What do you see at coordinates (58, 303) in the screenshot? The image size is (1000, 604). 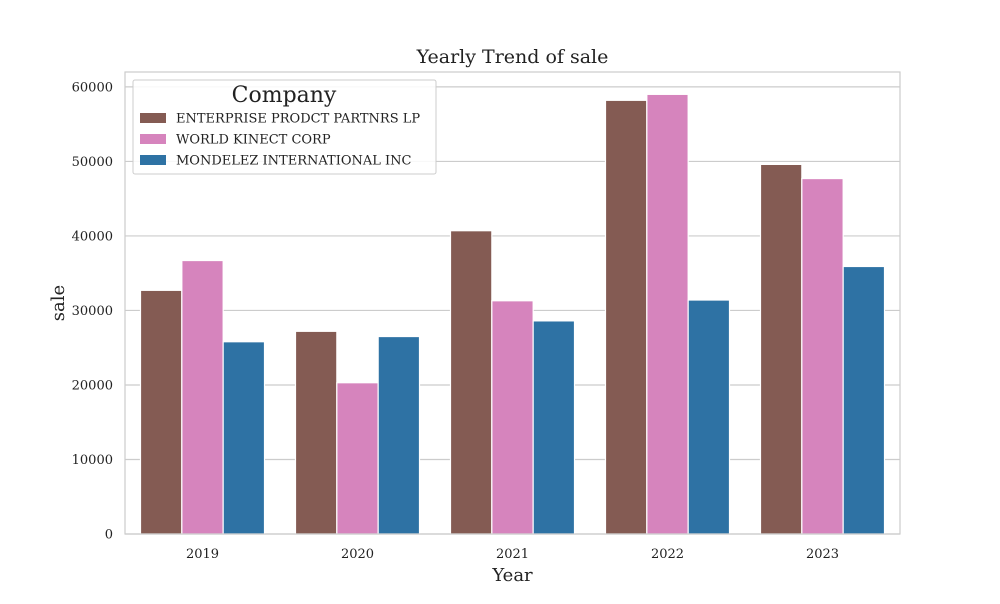 I see `y-axis-label: sale` at bounding box center [58, 303].